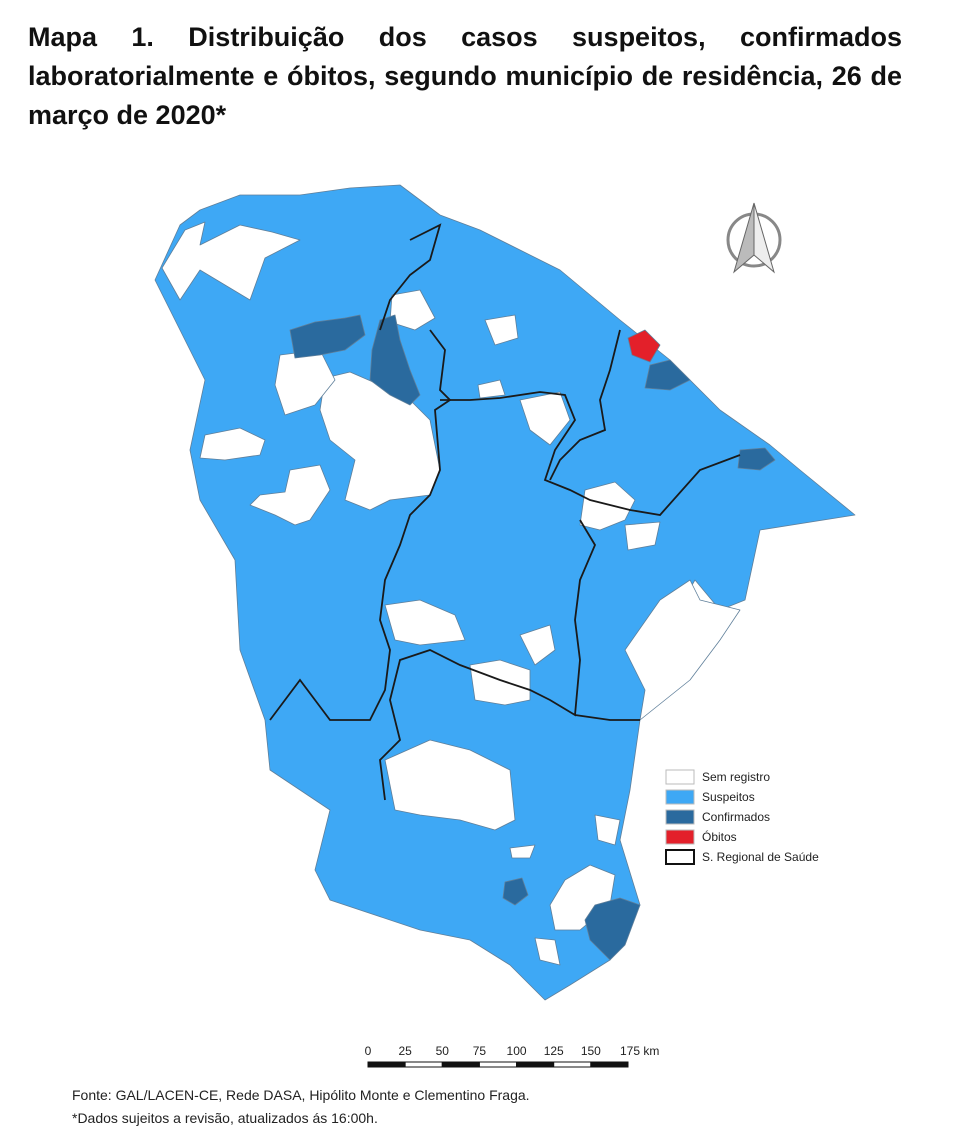  What do you see at coordinates (736, 777) in the screenshot?
I see `legend-label: Sem registro` at bounding box center [736, 777].